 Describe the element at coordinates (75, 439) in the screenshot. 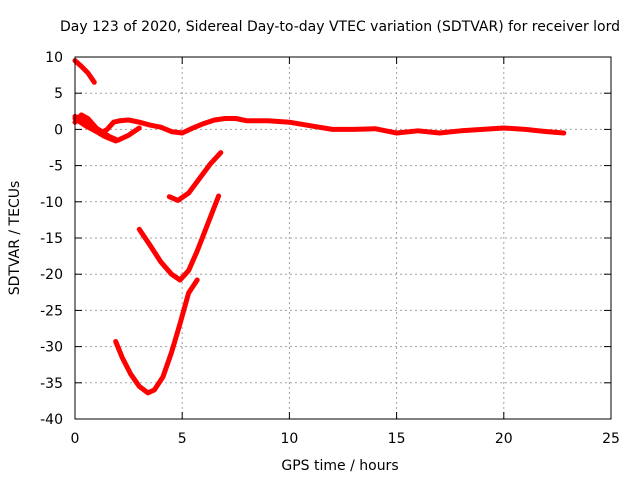

I see `x-tick-label: 0` at that location.